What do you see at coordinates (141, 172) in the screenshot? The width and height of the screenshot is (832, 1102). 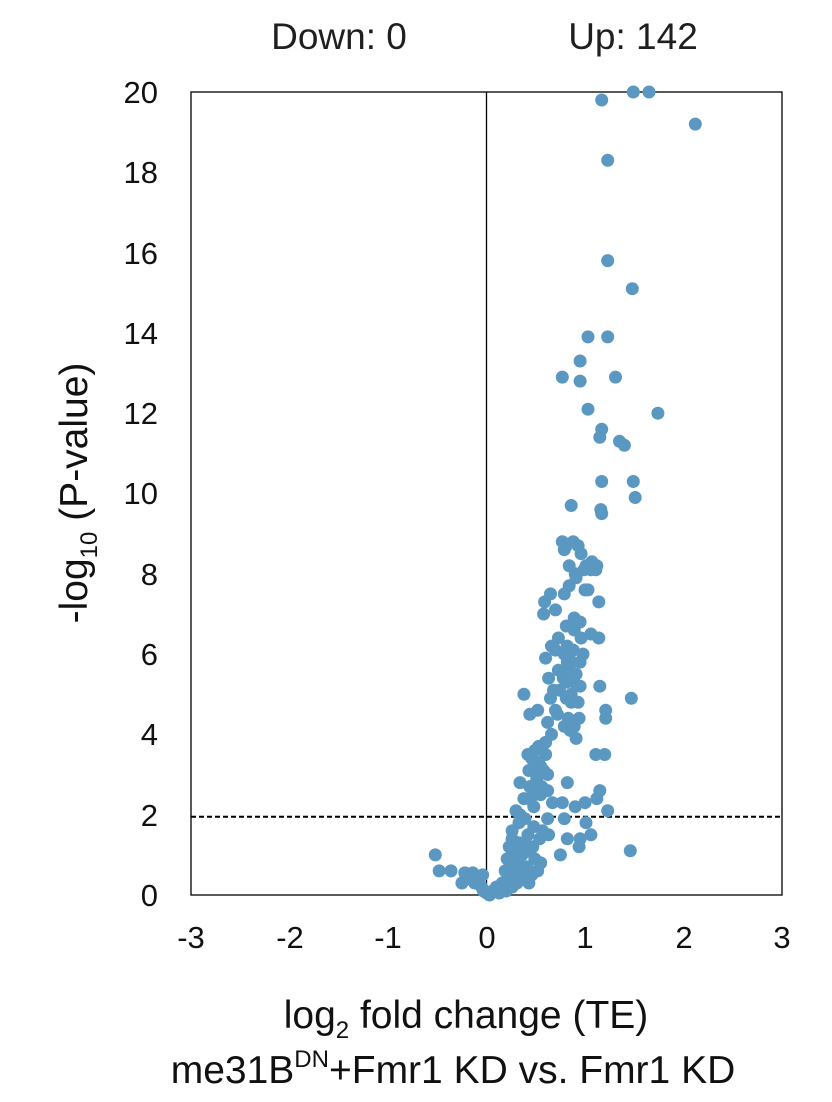 I see `y-tick-label: 18` at bounding box center [141, 172].